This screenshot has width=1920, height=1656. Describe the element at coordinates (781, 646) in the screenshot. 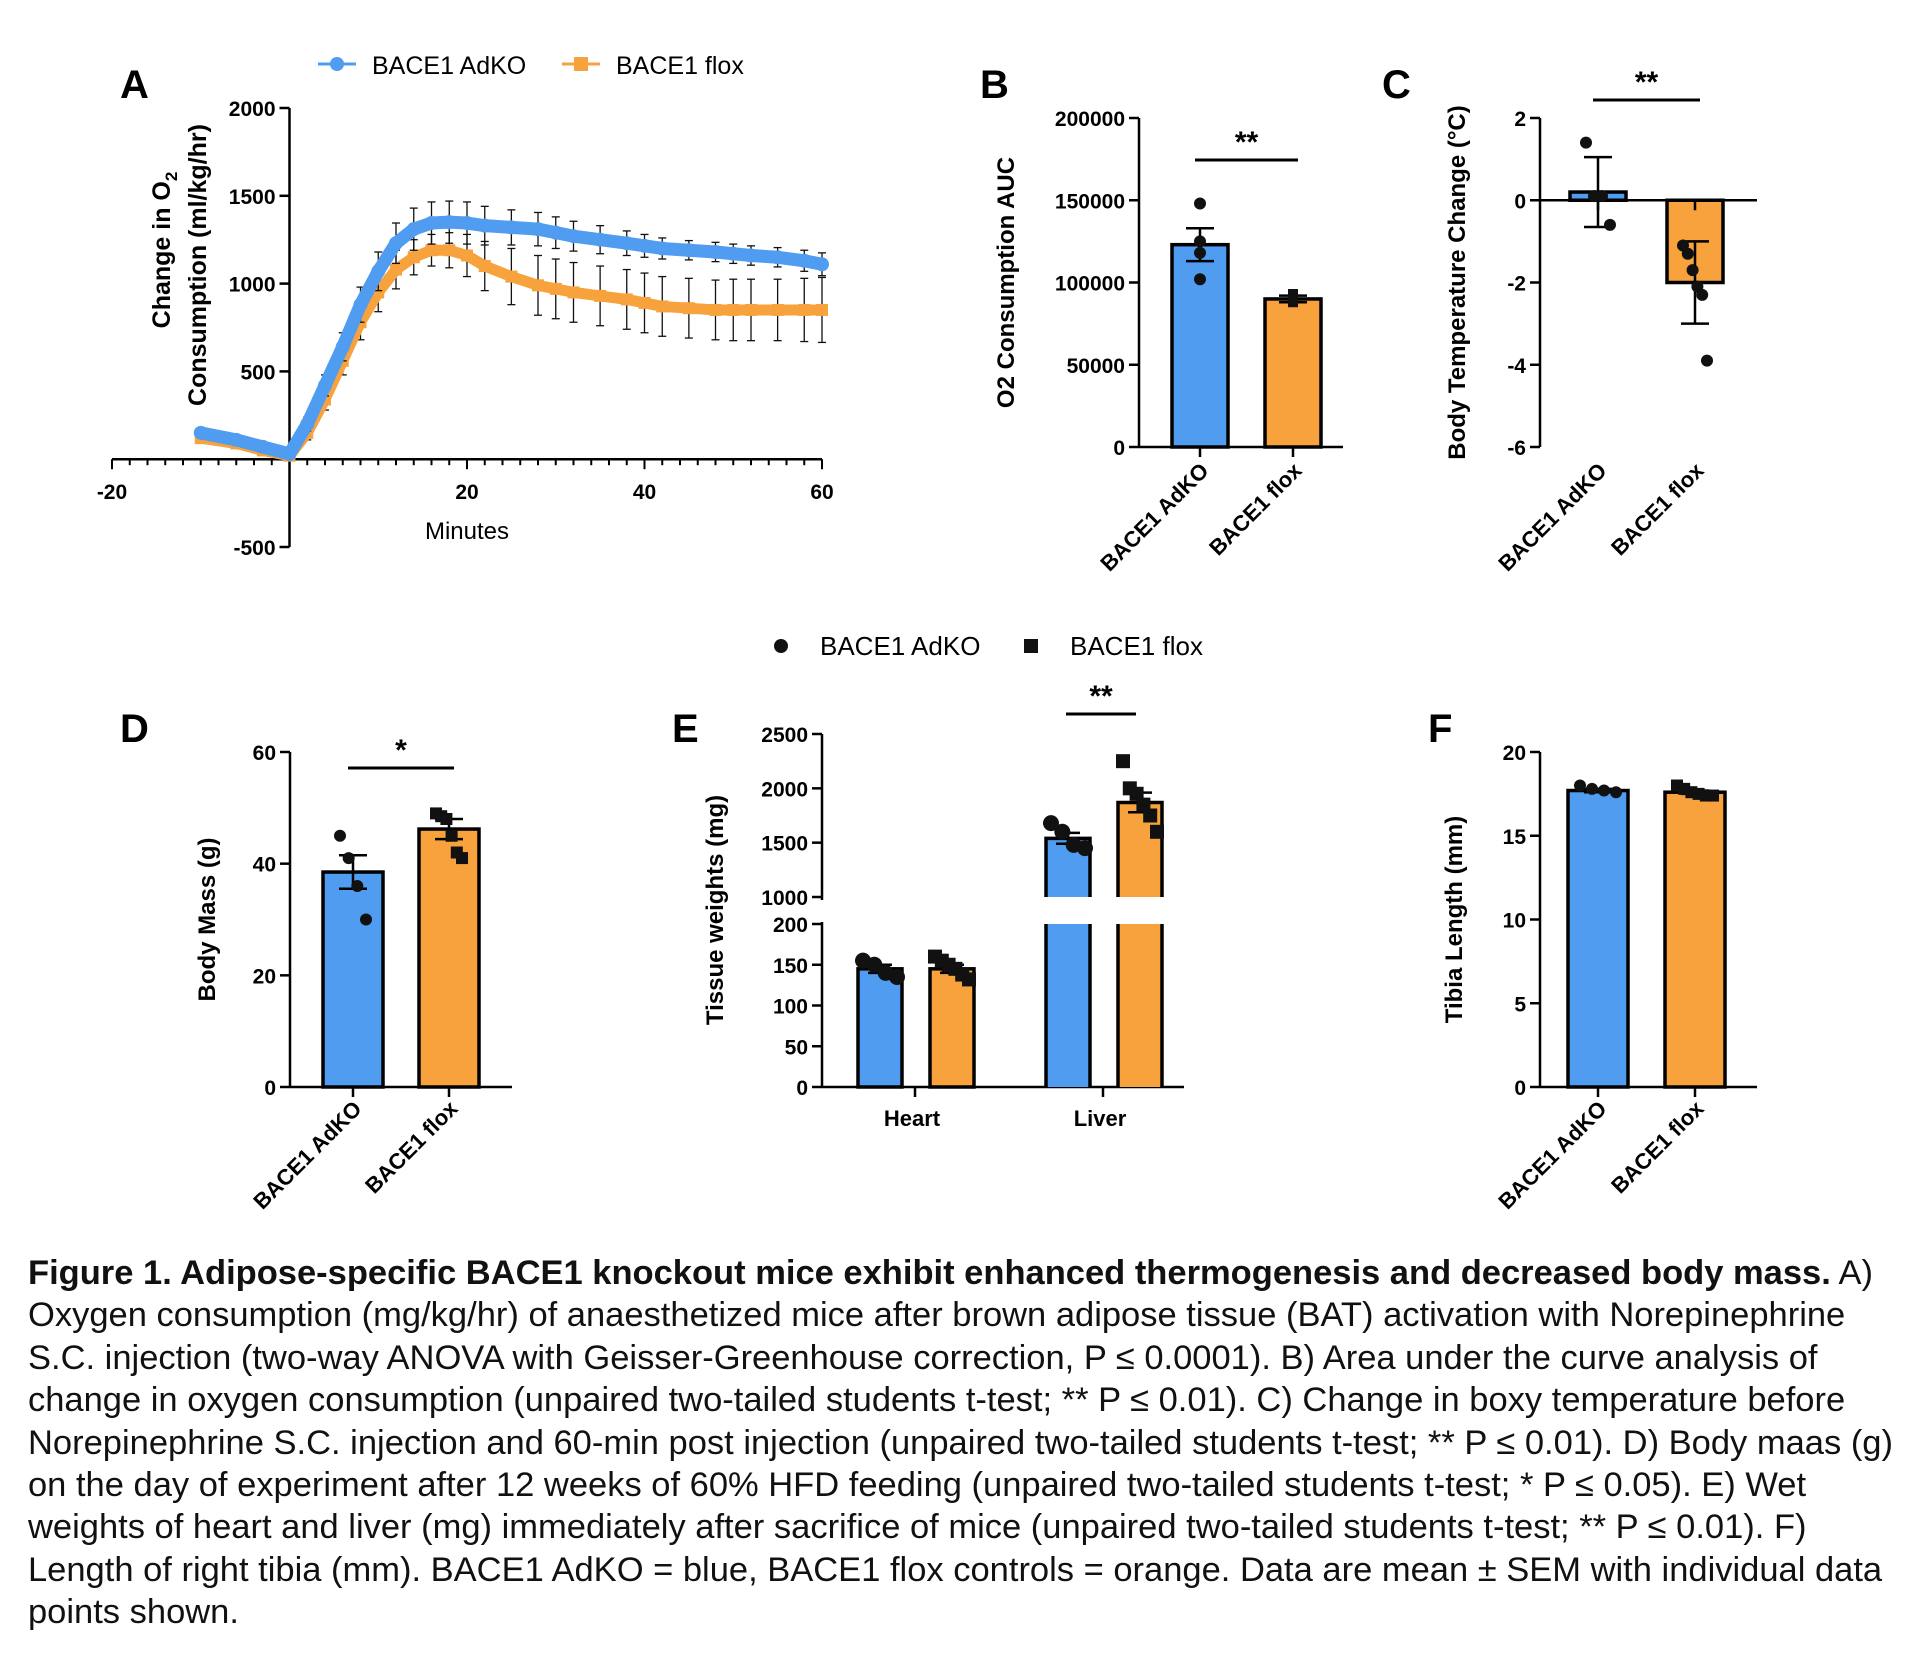

I see `legend-mid-adko-marker` at that location.